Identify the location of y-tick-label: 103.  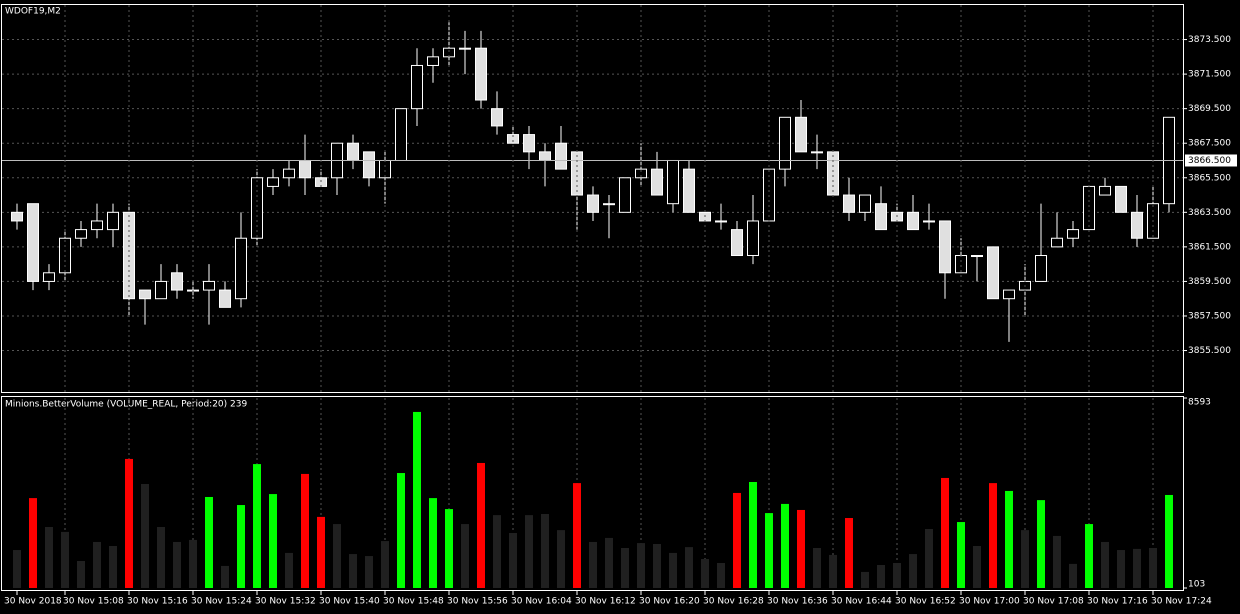
(1196, 585).